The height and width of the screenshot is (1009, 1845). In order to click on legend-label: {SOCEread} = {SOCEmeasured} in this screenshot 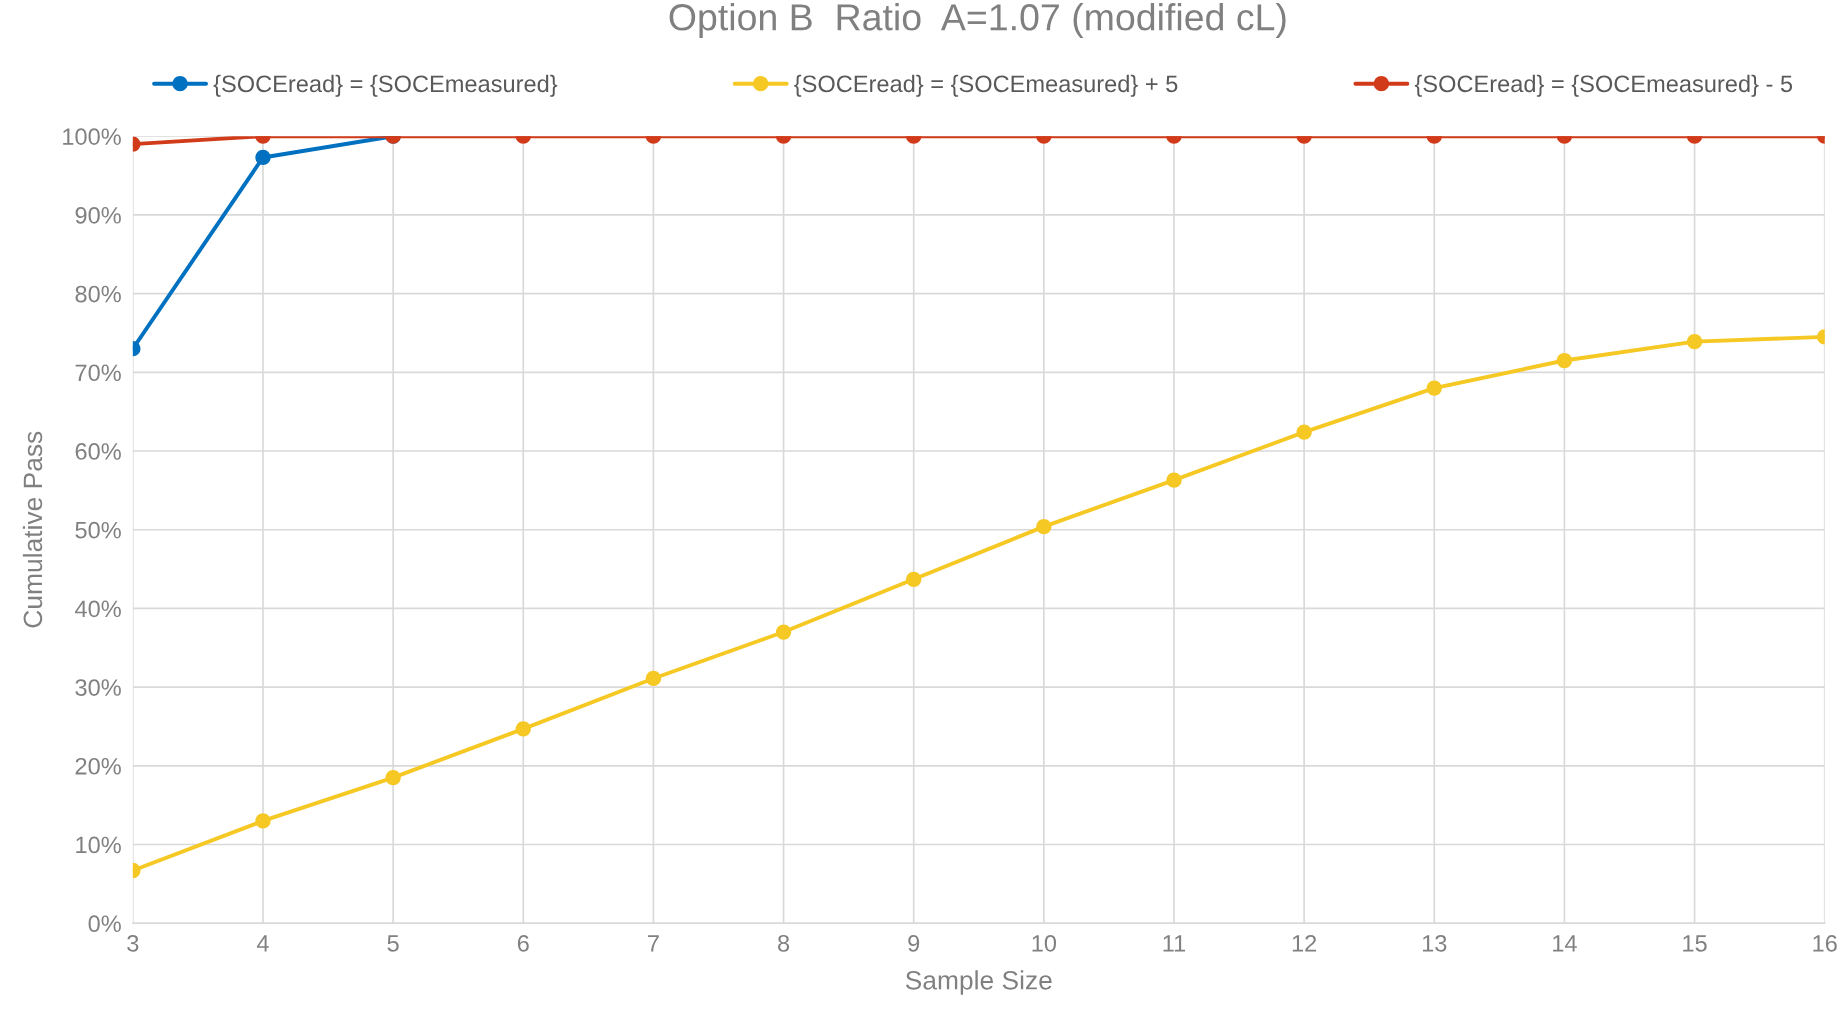, I will do `click(385, 85)`.